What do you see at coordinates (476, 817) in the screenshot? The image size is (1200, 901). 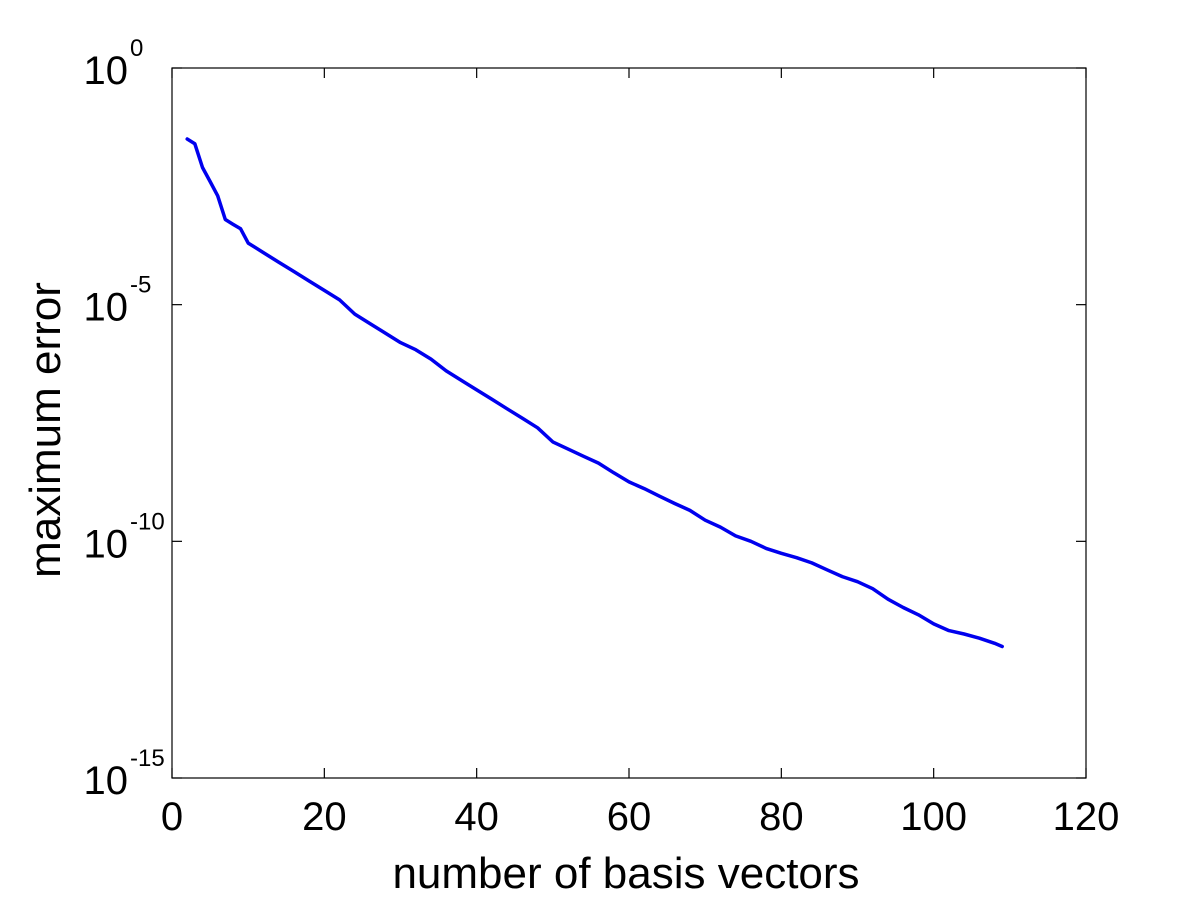 I see `x-tick-label: 40` at bounding box center [476, 817].